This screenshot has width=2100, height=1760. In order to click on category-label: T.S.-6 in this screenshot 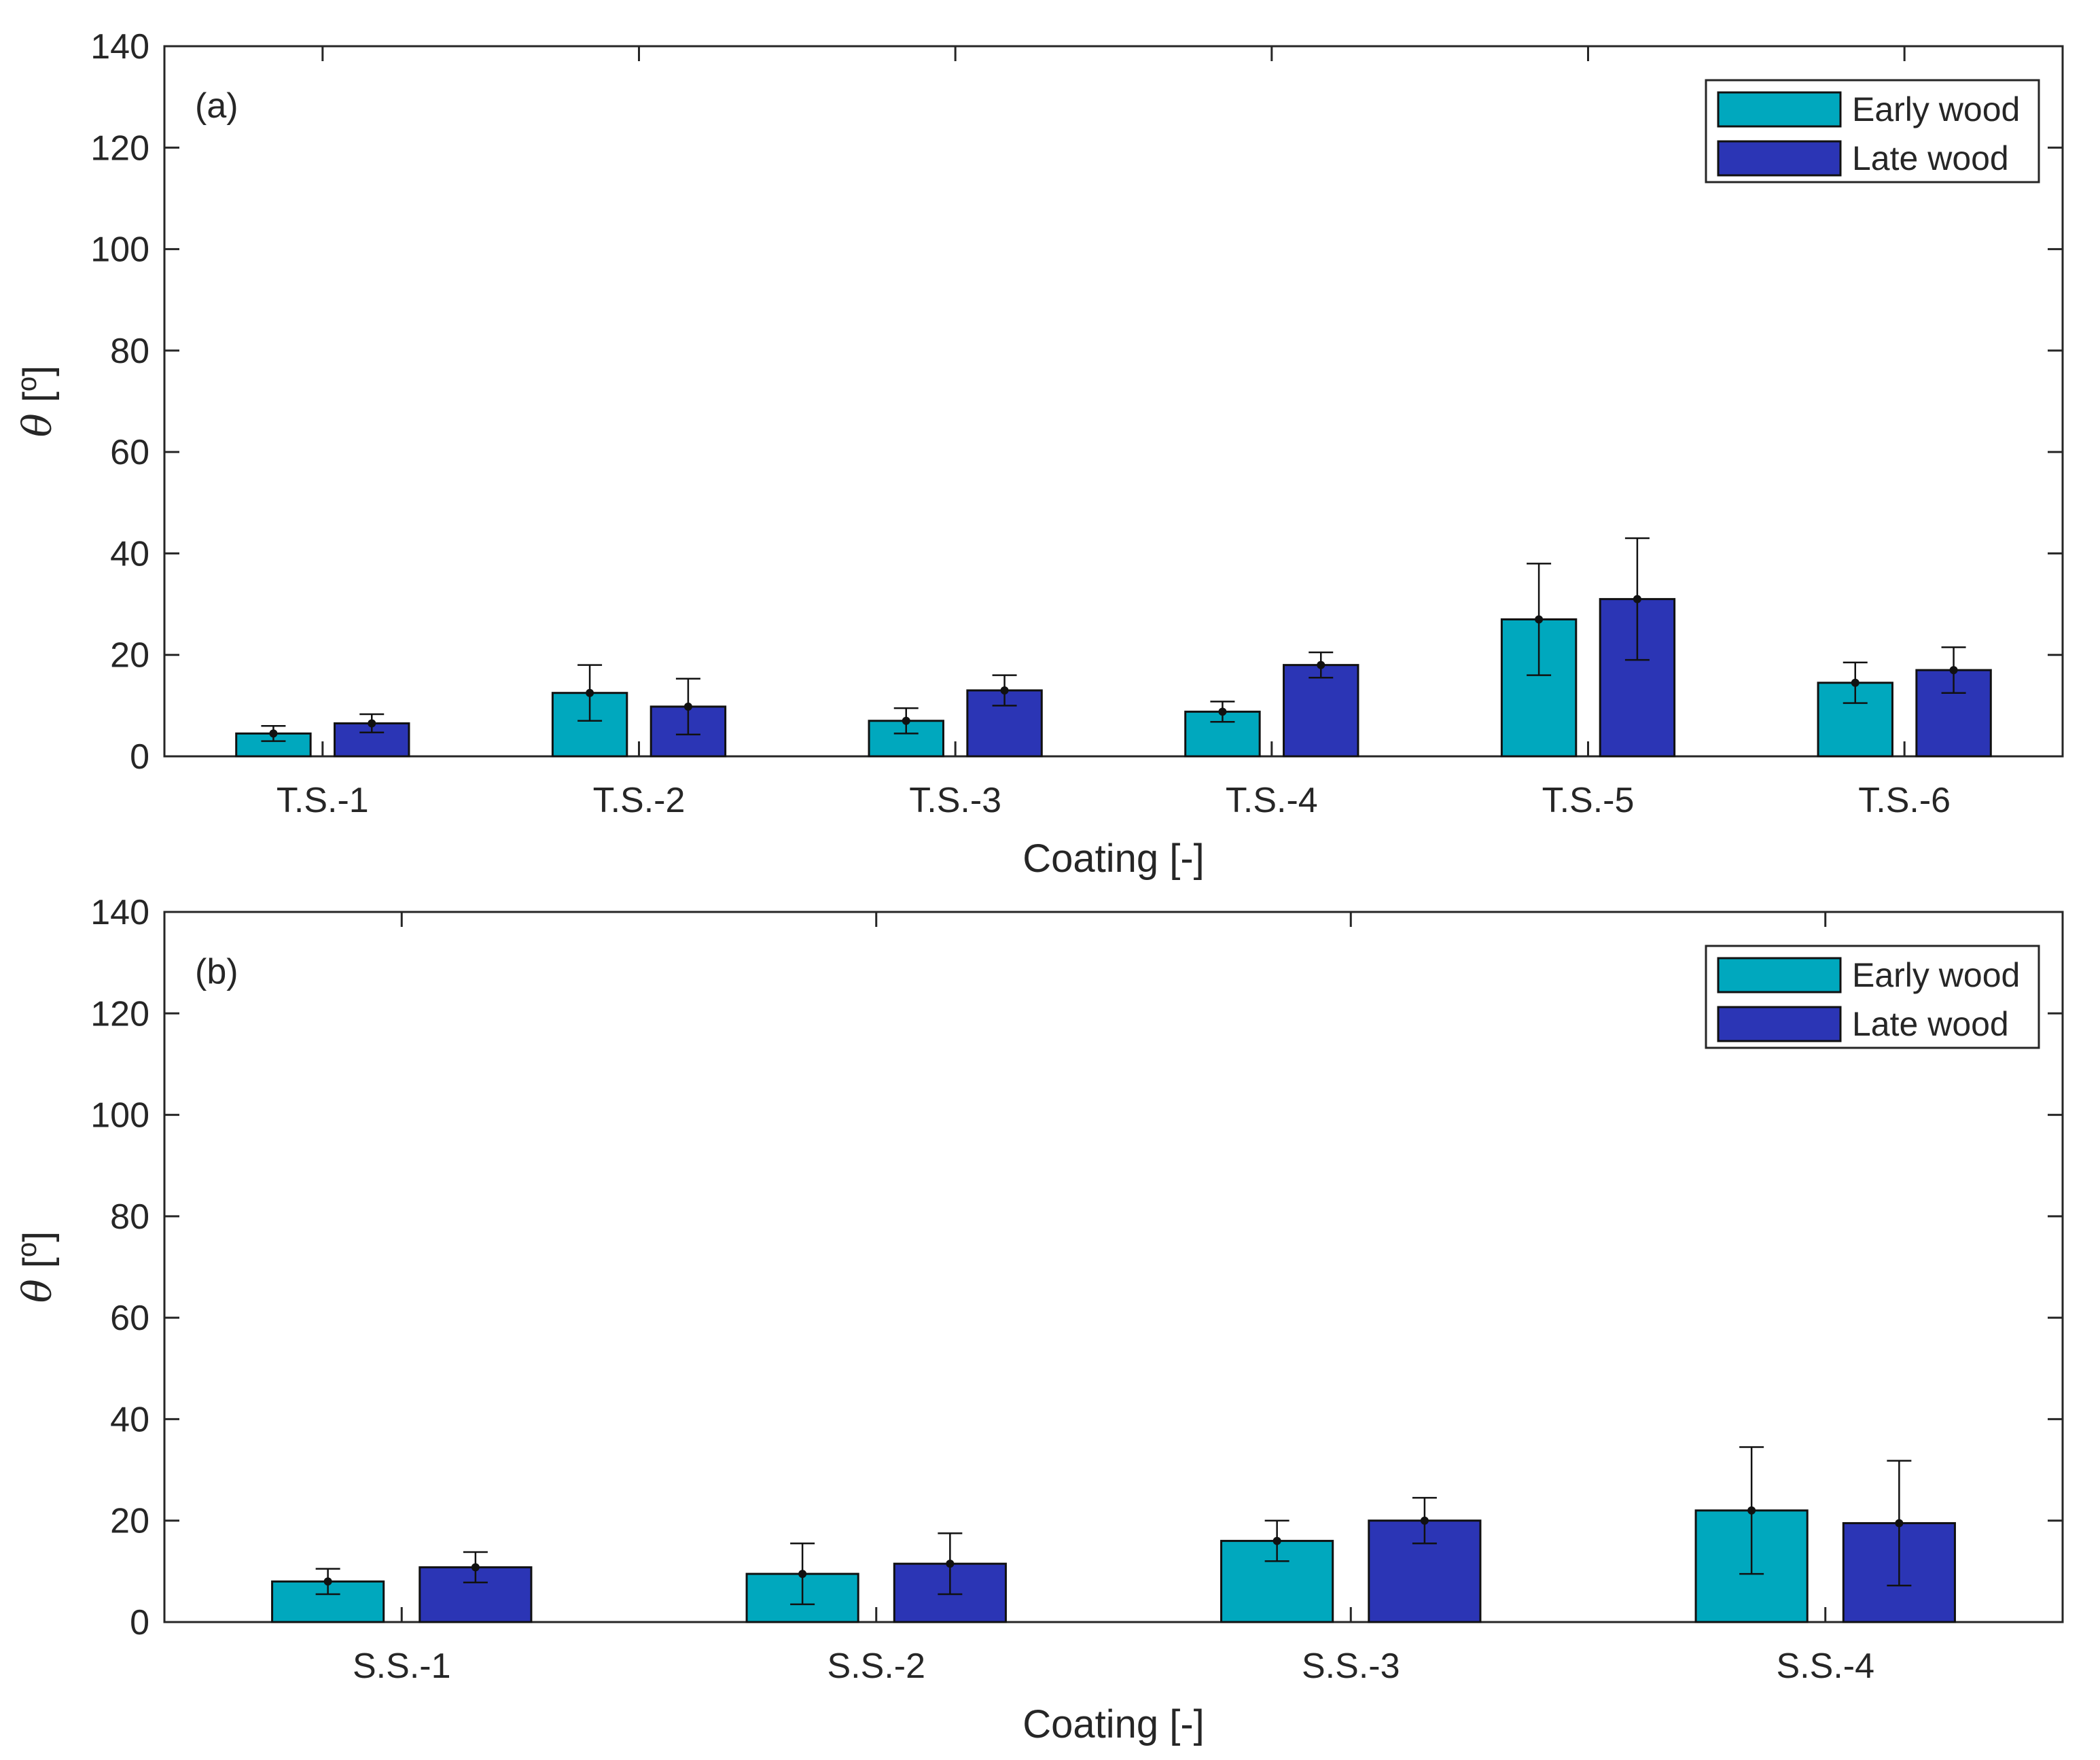, I will do `click(1904, 800)`.